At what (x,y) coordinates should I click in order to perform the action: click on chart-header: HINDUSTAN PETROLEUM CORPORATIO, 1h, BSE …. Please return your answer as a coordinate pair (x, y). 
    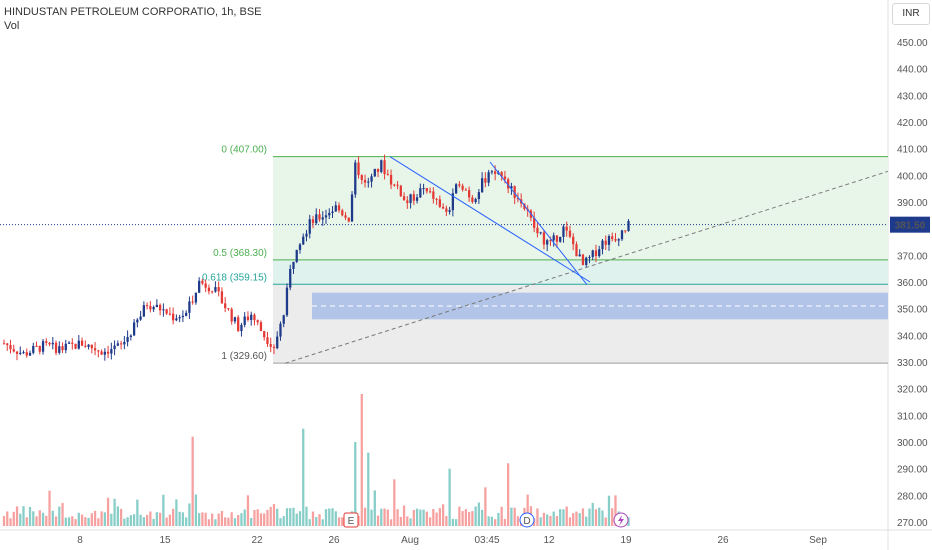
    Looking at the image, I should click on (133, 19).